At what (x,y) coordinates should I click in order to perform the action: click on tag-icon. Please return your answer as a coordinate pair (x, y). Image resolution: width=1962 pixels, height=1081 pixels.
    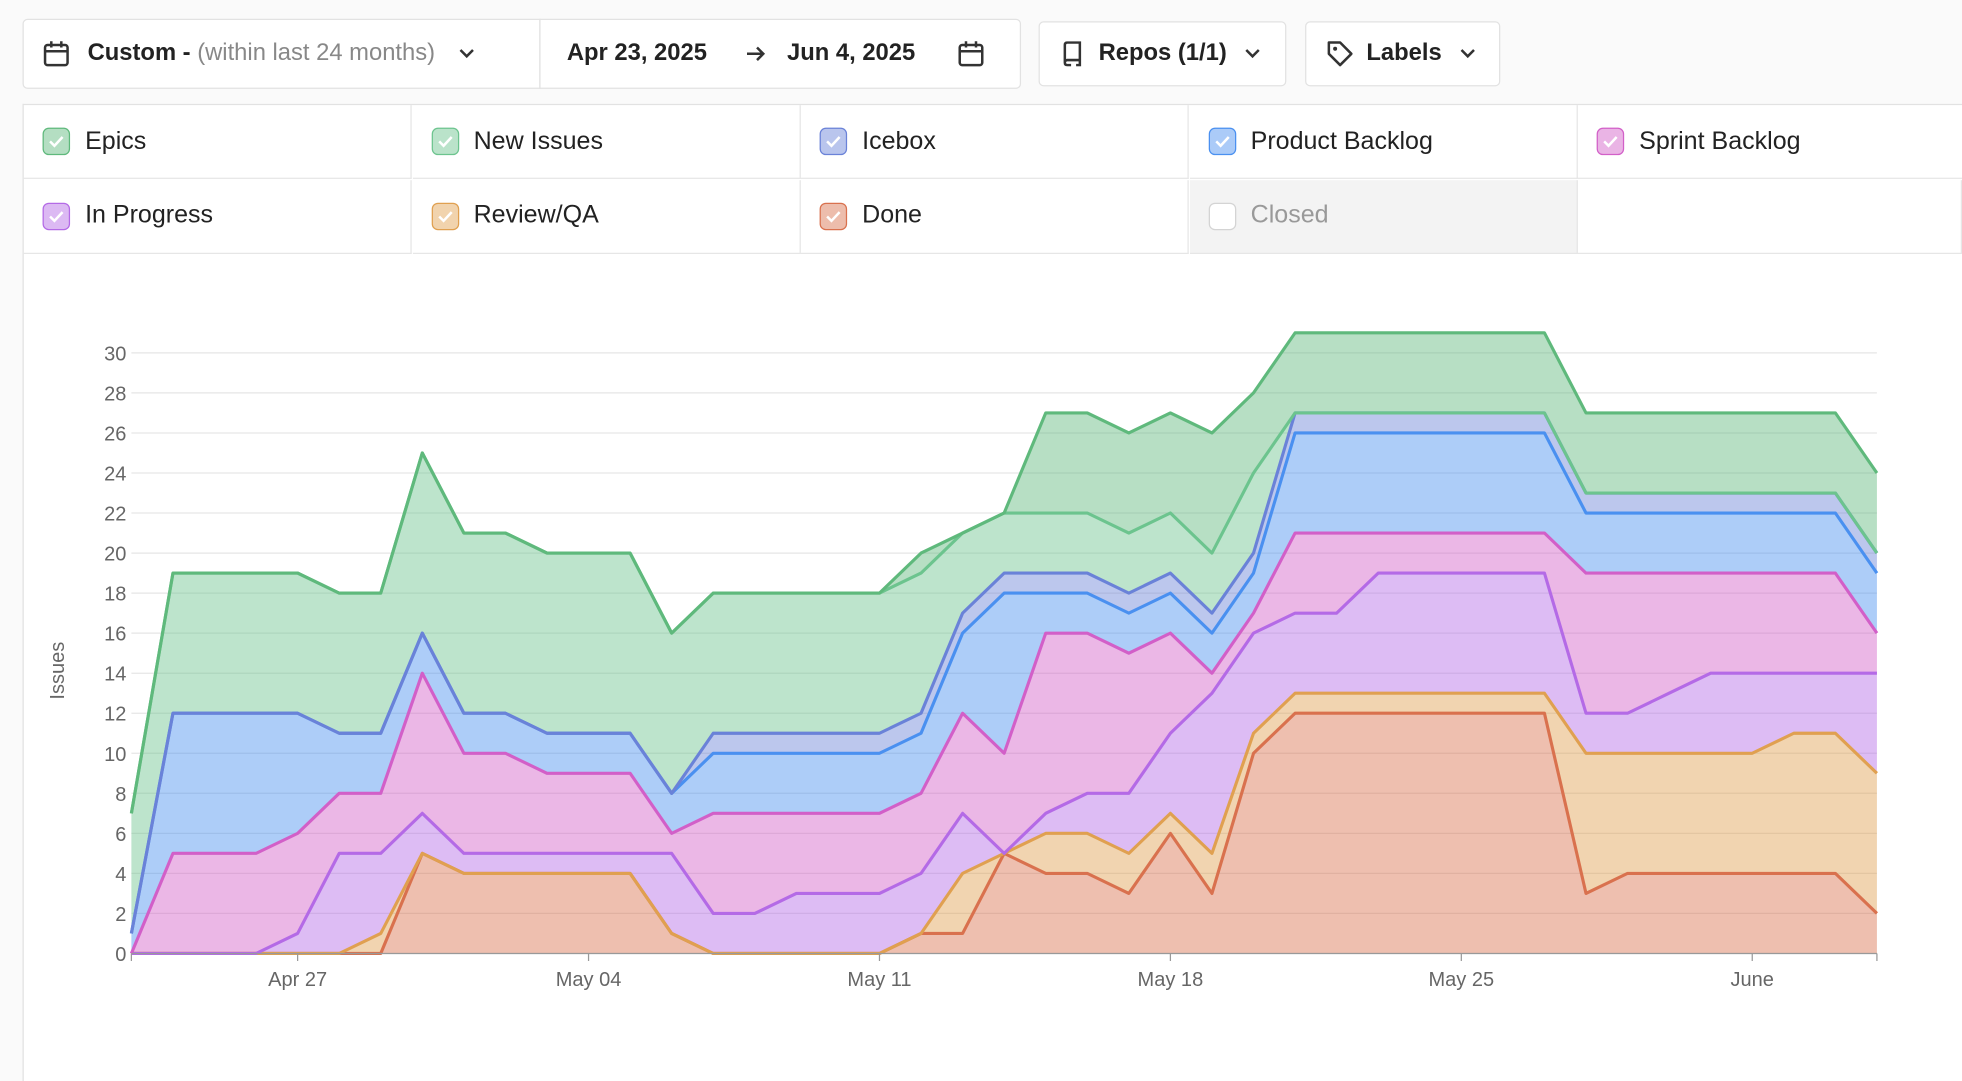
    Looking at the image, I should click on (1340, 54).